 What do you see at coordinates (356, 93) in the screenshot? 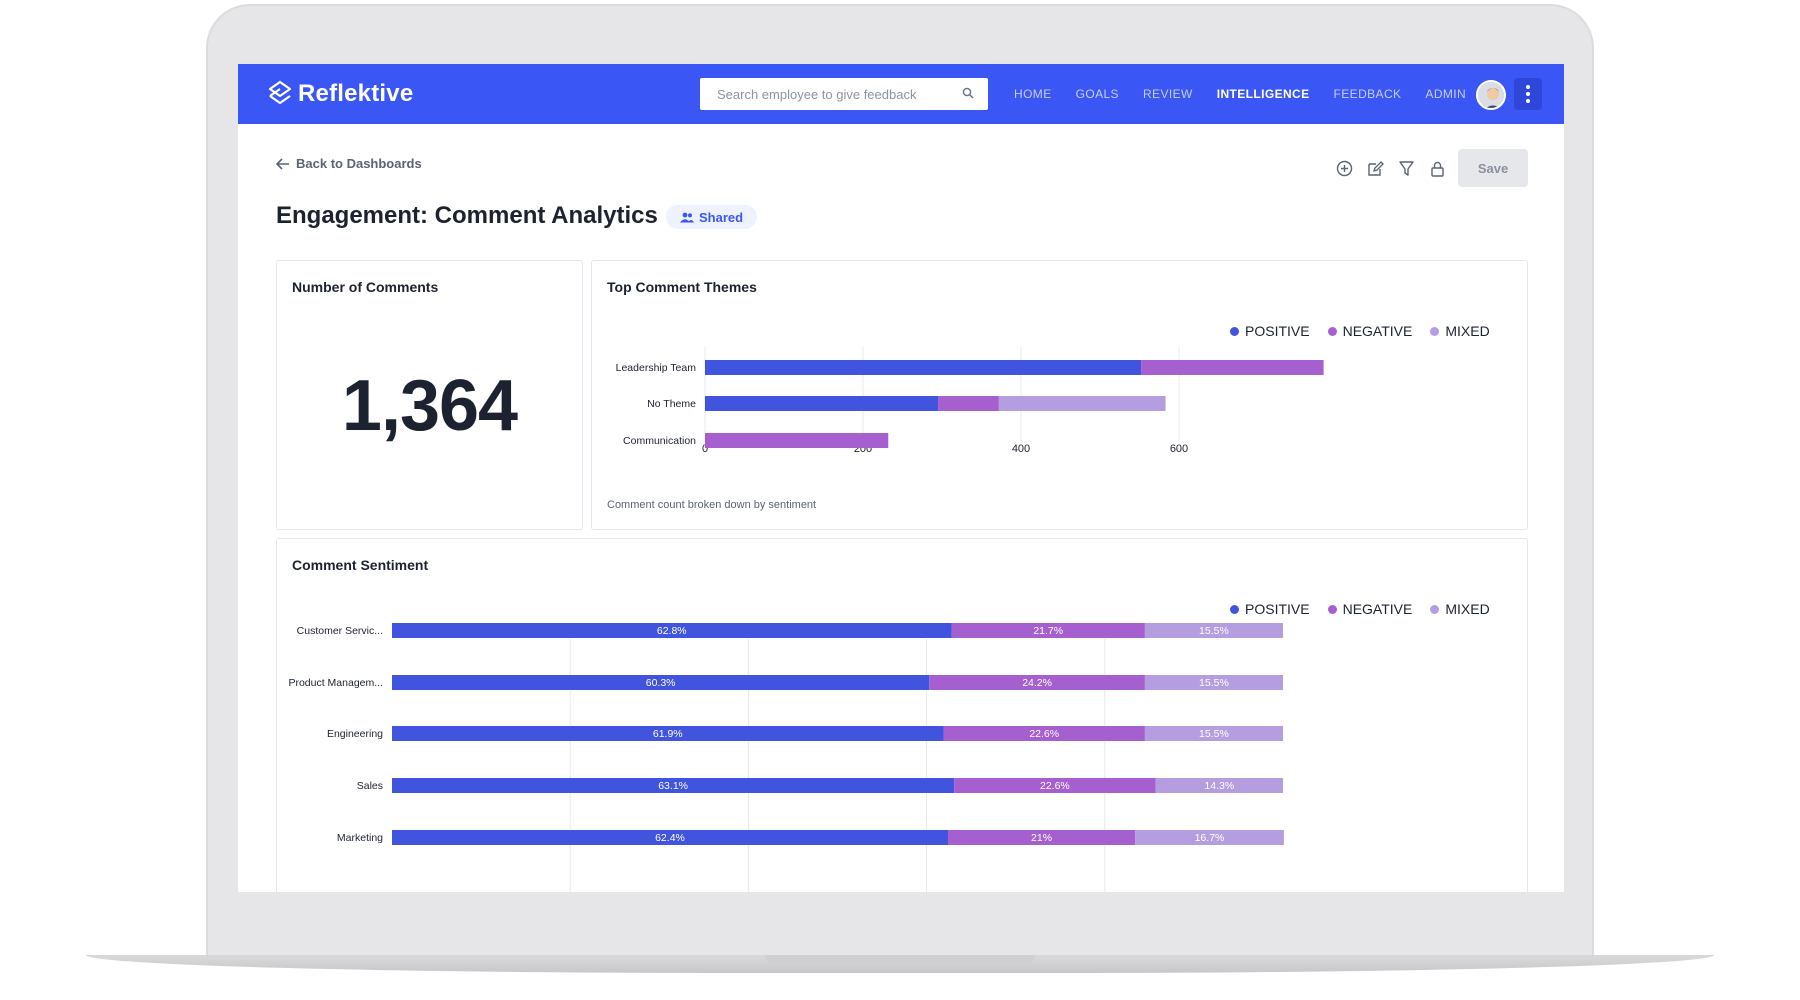
I see `logo-text: Reflektive` at bounding box center [356, 93].